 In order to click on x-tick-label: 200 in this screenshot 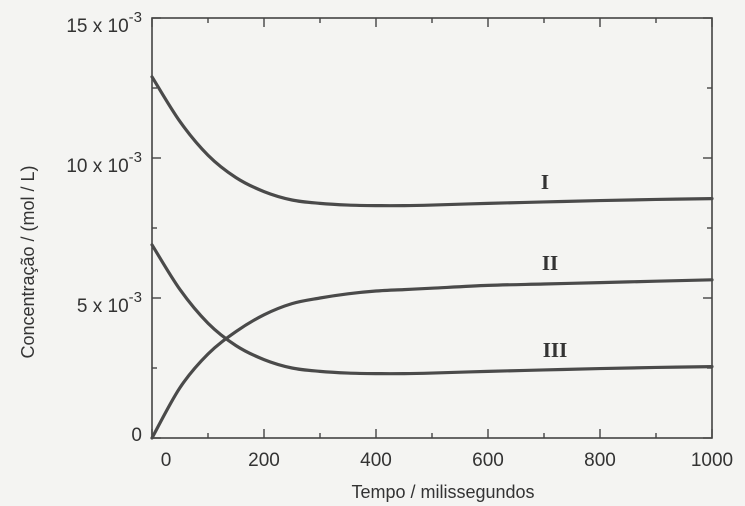, I will do `click(264, 460)`.